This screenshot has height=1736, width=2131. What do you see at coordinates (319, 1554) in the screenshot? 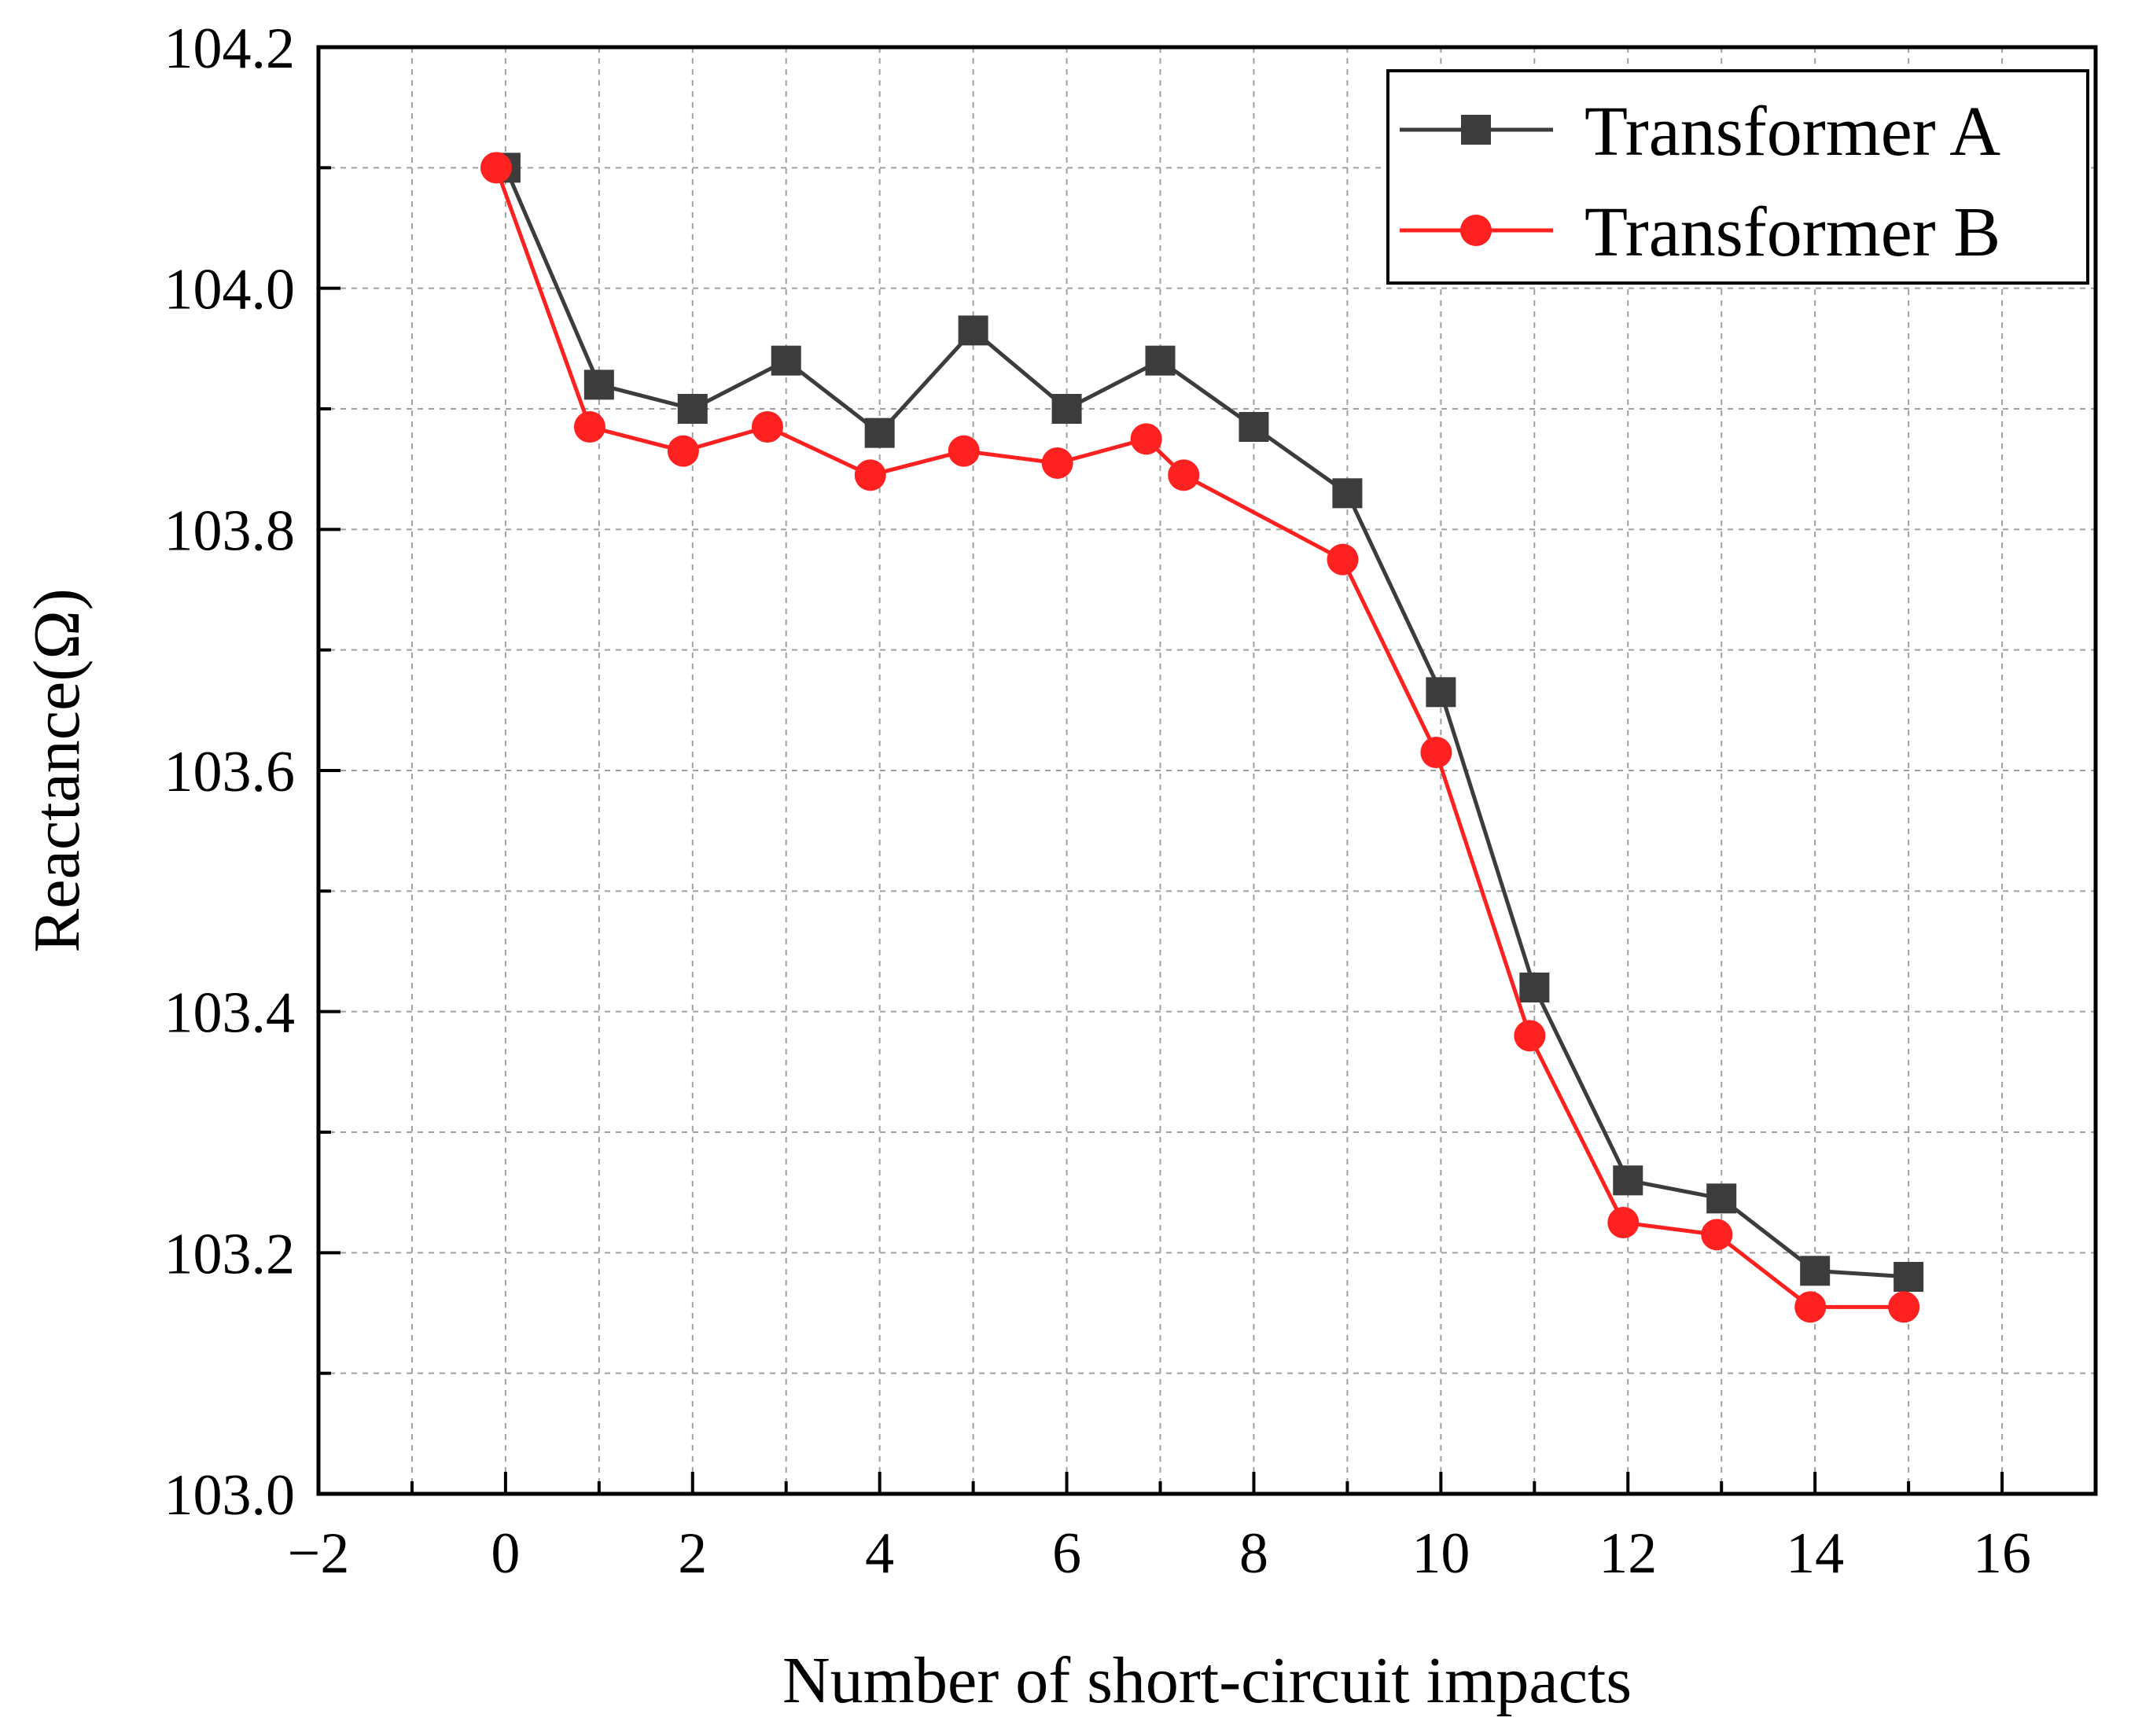
I see `x-tick-label: −2` at bounding box center [319, 1554].